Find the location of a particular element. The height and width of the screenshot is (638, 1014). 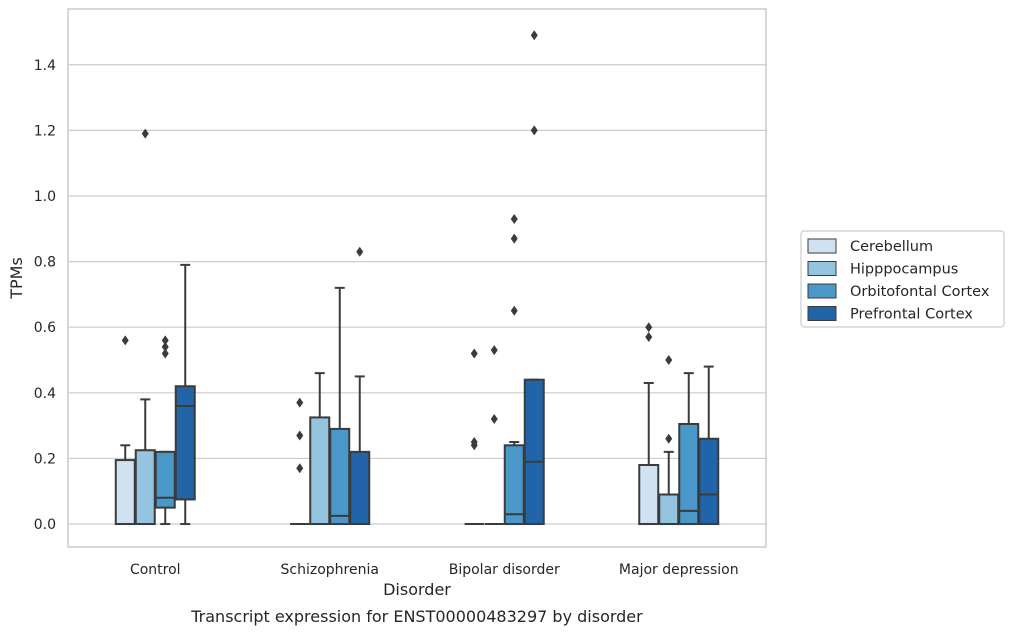

y-tick-label: 0.6 is located at coordinates (45, 328).